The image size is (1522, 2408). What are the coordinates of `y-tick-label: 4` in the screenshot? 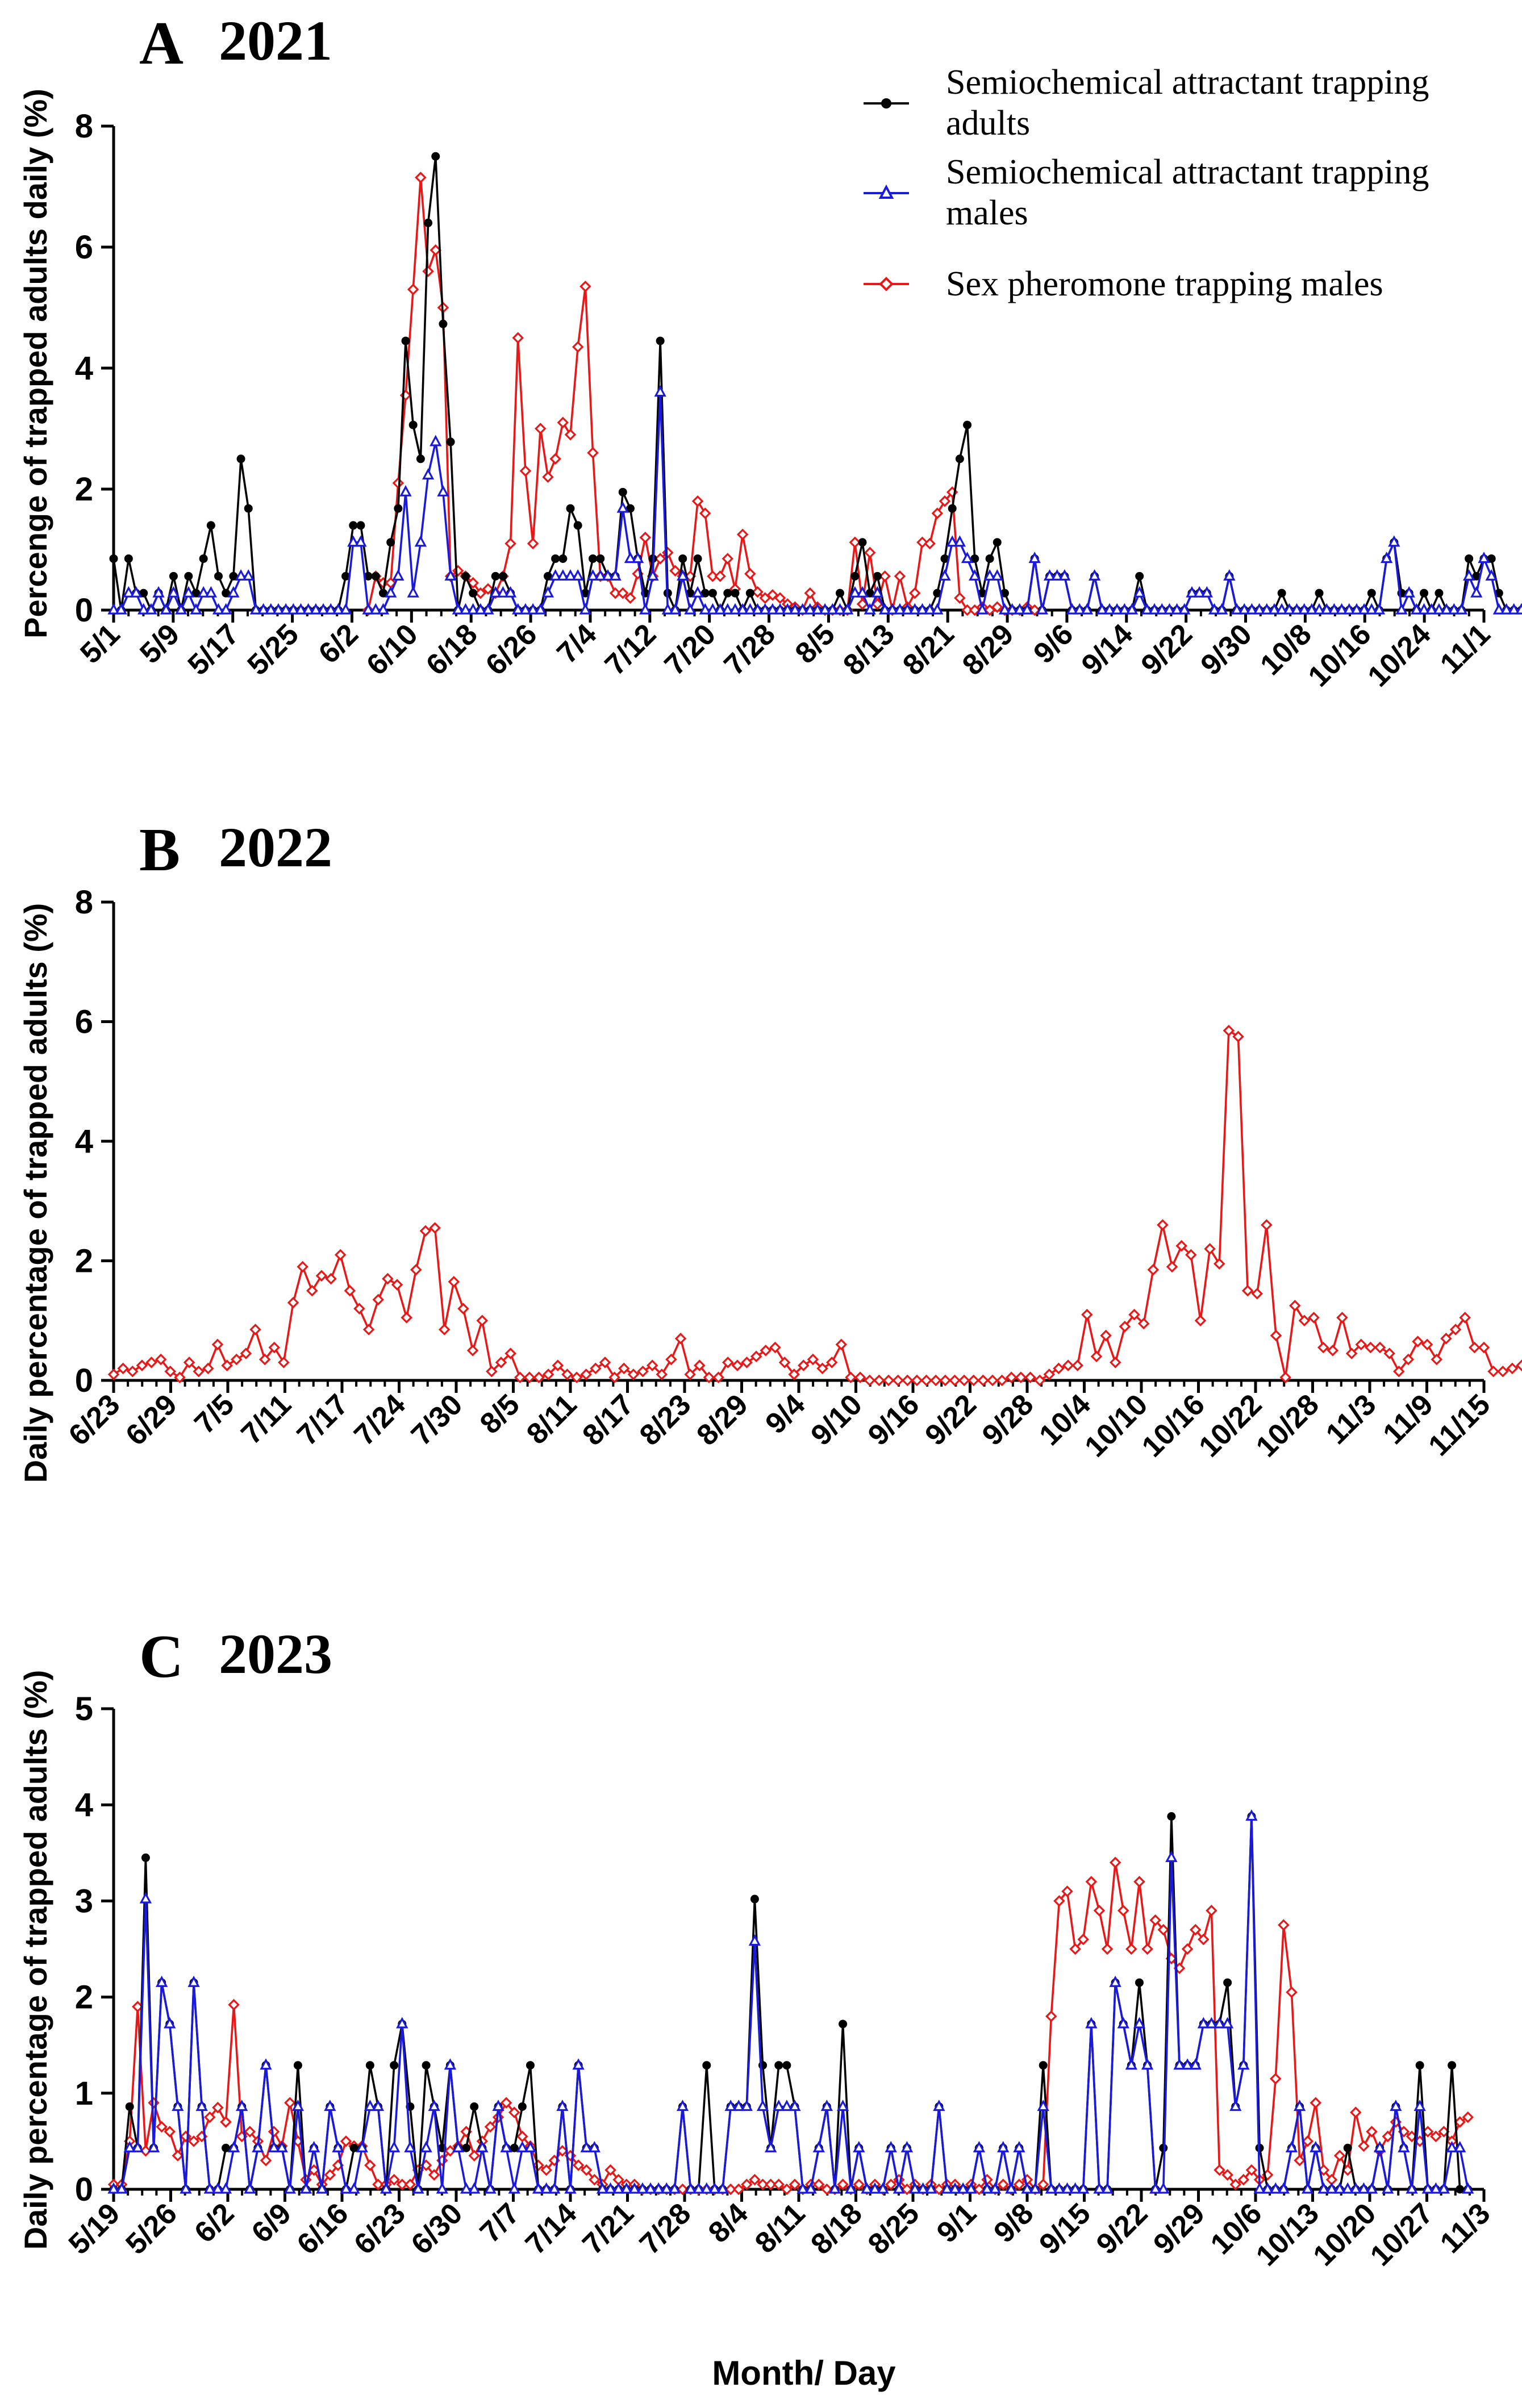 It's located at (84, 1141).